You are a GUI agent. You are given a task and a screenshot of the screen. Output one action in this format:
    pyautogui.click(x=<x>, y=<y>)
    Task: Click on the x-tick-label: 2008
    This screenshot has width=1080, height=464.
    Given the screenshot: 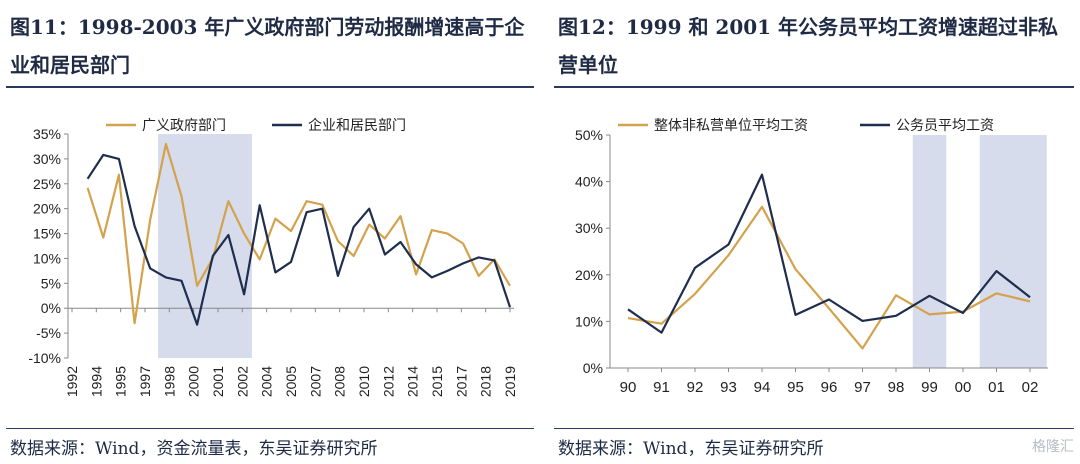 What is the action you would take?
    pyautogui.click(x=340, y=381)
    